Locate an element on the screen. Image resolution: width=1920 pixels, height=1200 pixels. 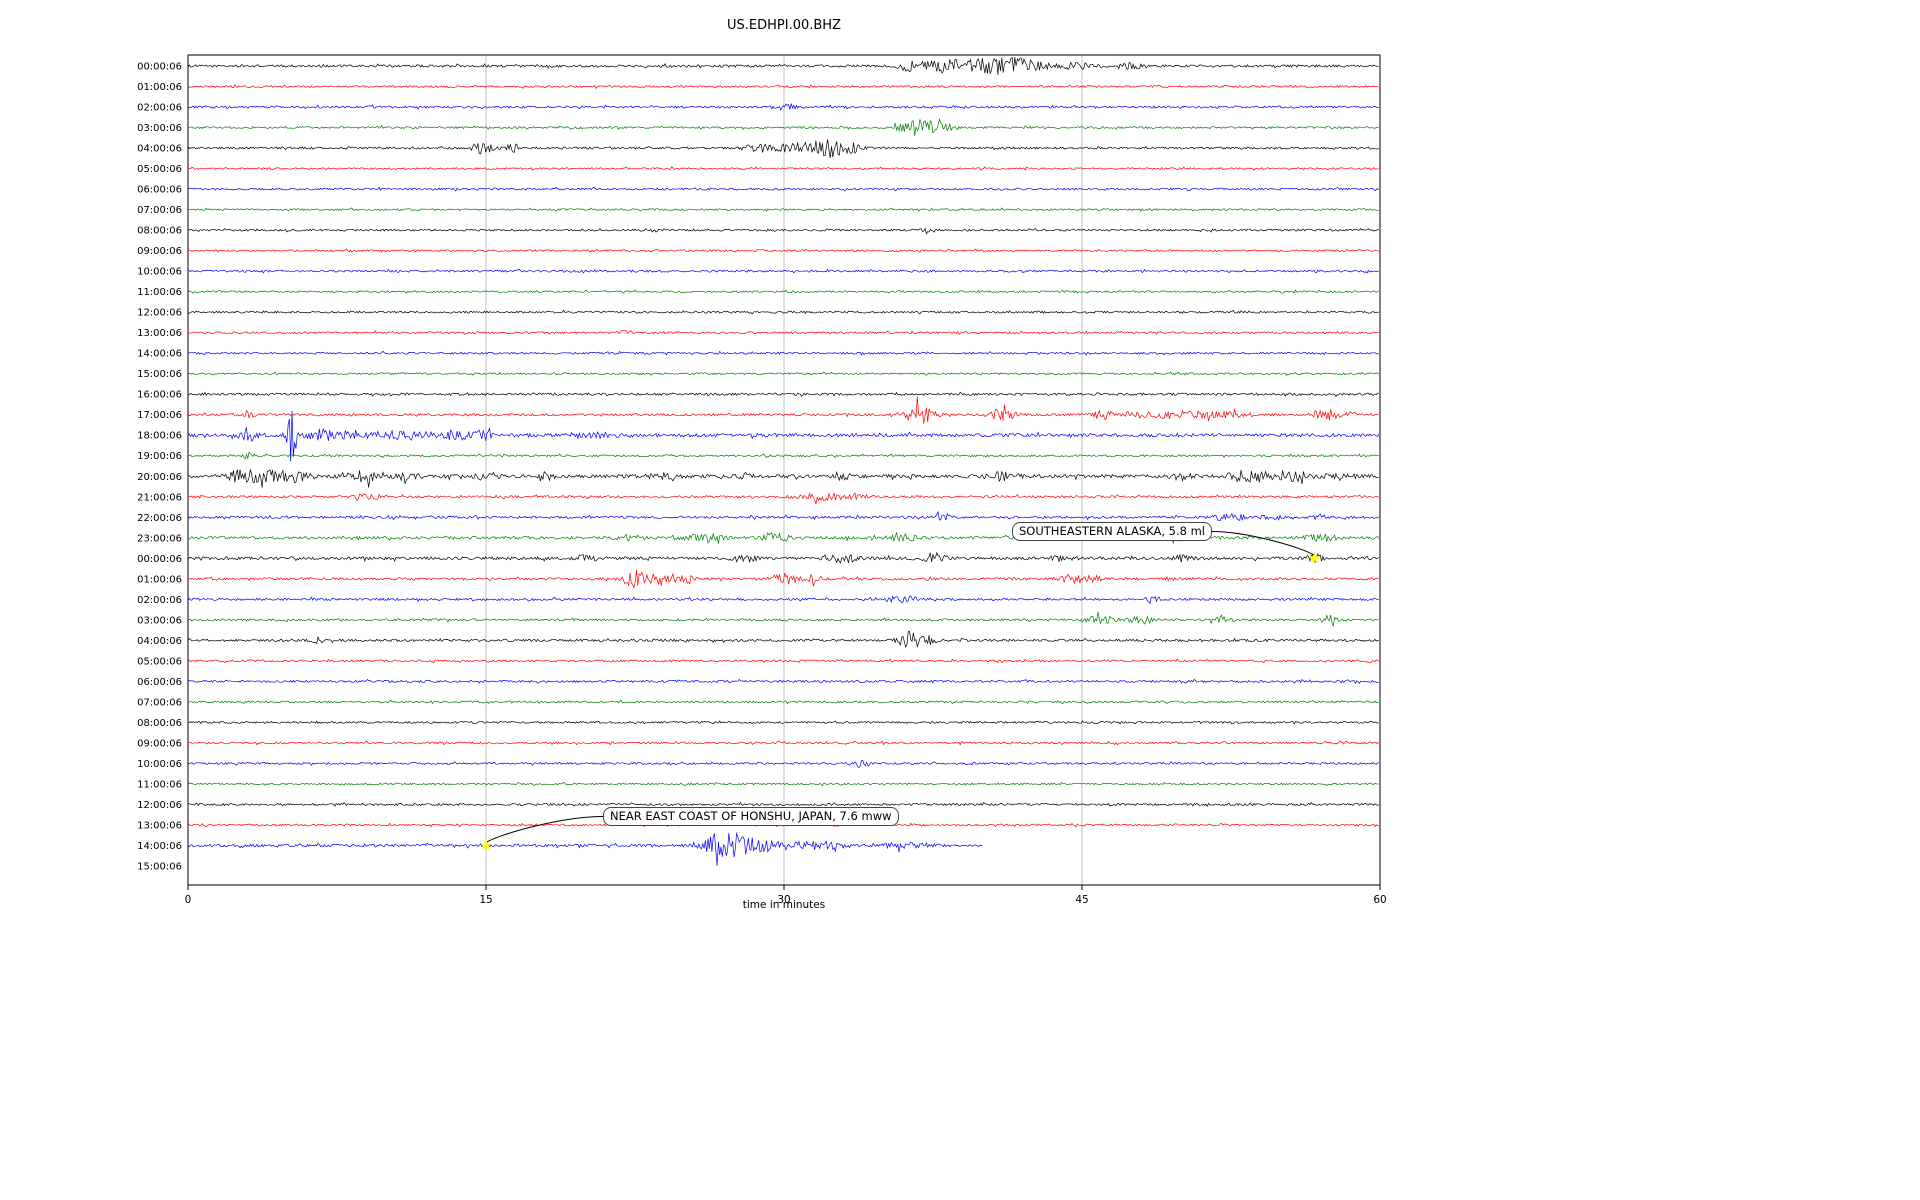
annotation-southeastern-alaska: SOUTHEASTERN ALASKA, 5.8 ml is located at coordinates (1112, 531).